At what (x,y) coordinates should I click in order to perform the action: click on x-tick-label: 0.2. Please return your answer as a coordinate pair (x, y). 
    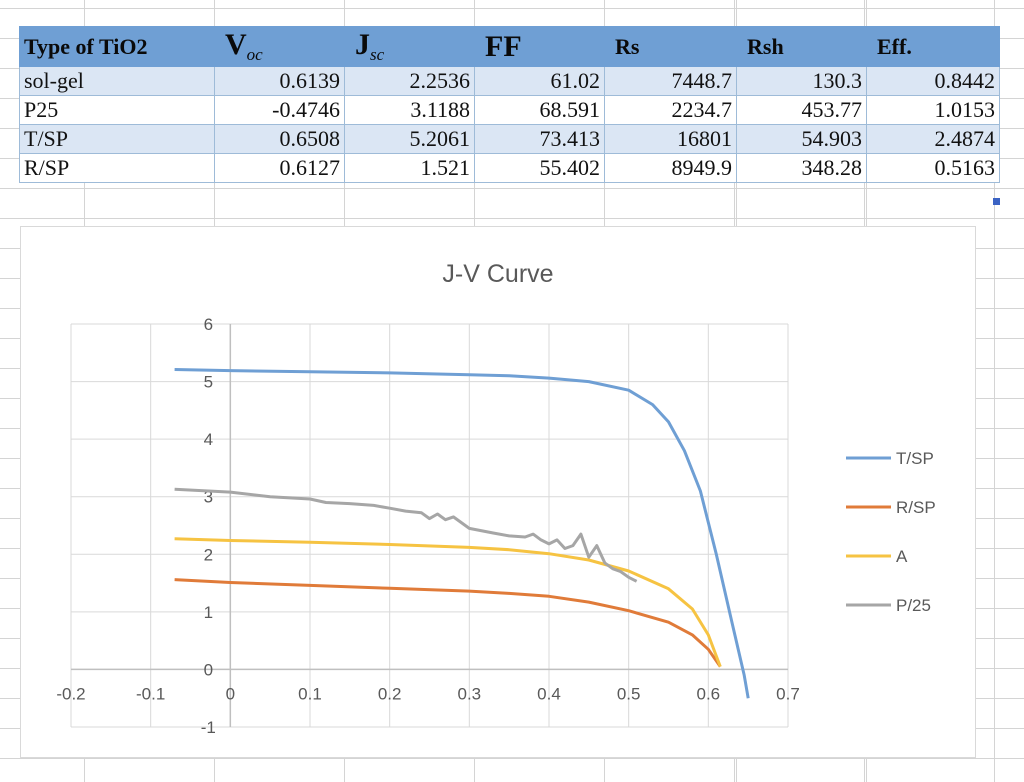
    Looking at the image, I should click on (390, 693).